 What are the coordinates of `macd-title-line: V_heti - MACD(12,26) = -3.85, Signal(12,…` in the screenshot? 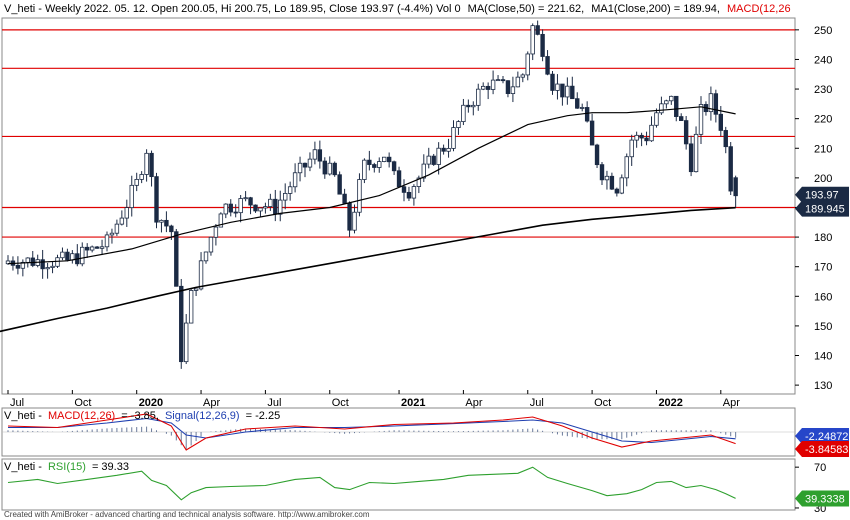 It's located at (142, 416).